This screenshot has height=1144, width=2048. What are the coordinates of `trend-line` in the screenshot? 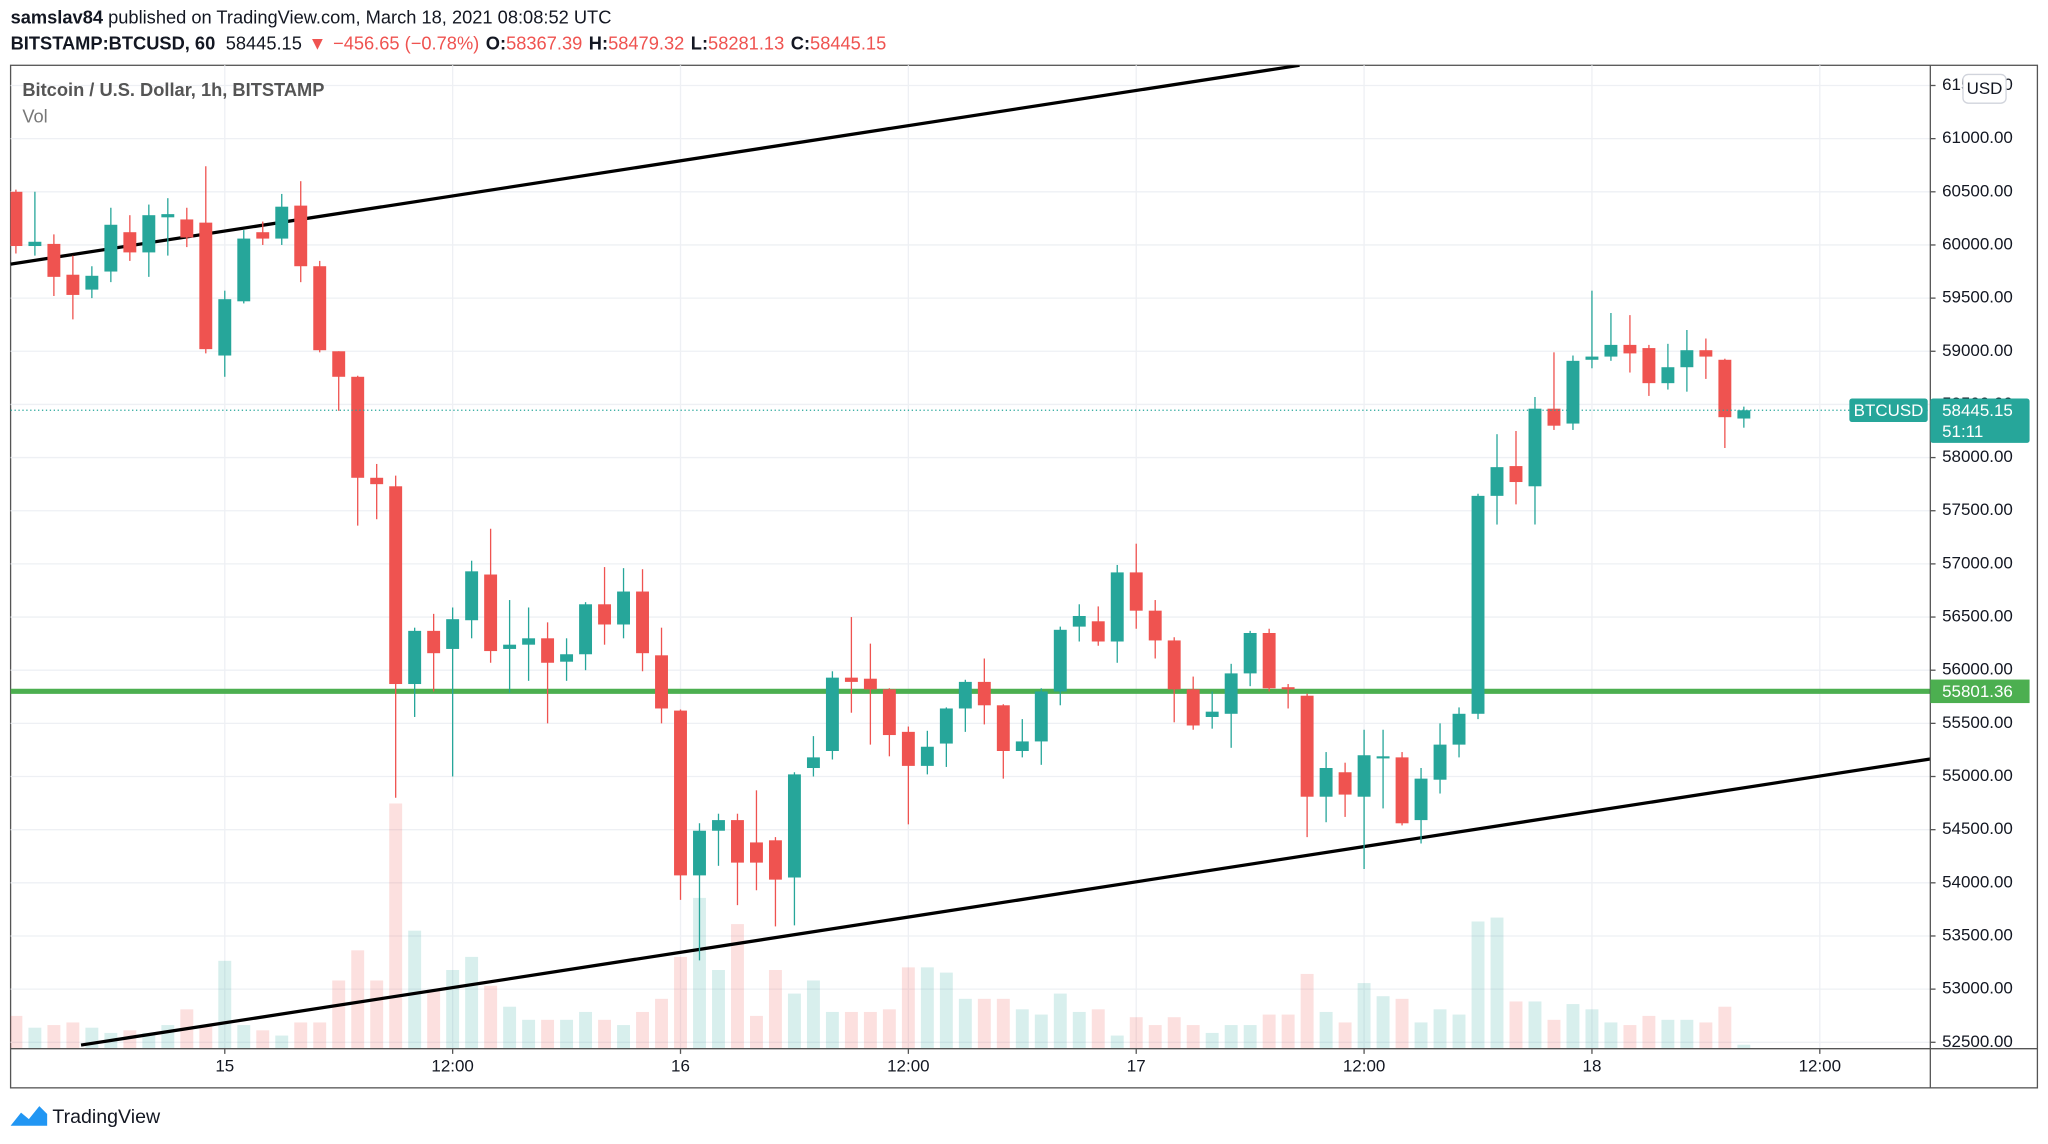 It's located at (655, 165).